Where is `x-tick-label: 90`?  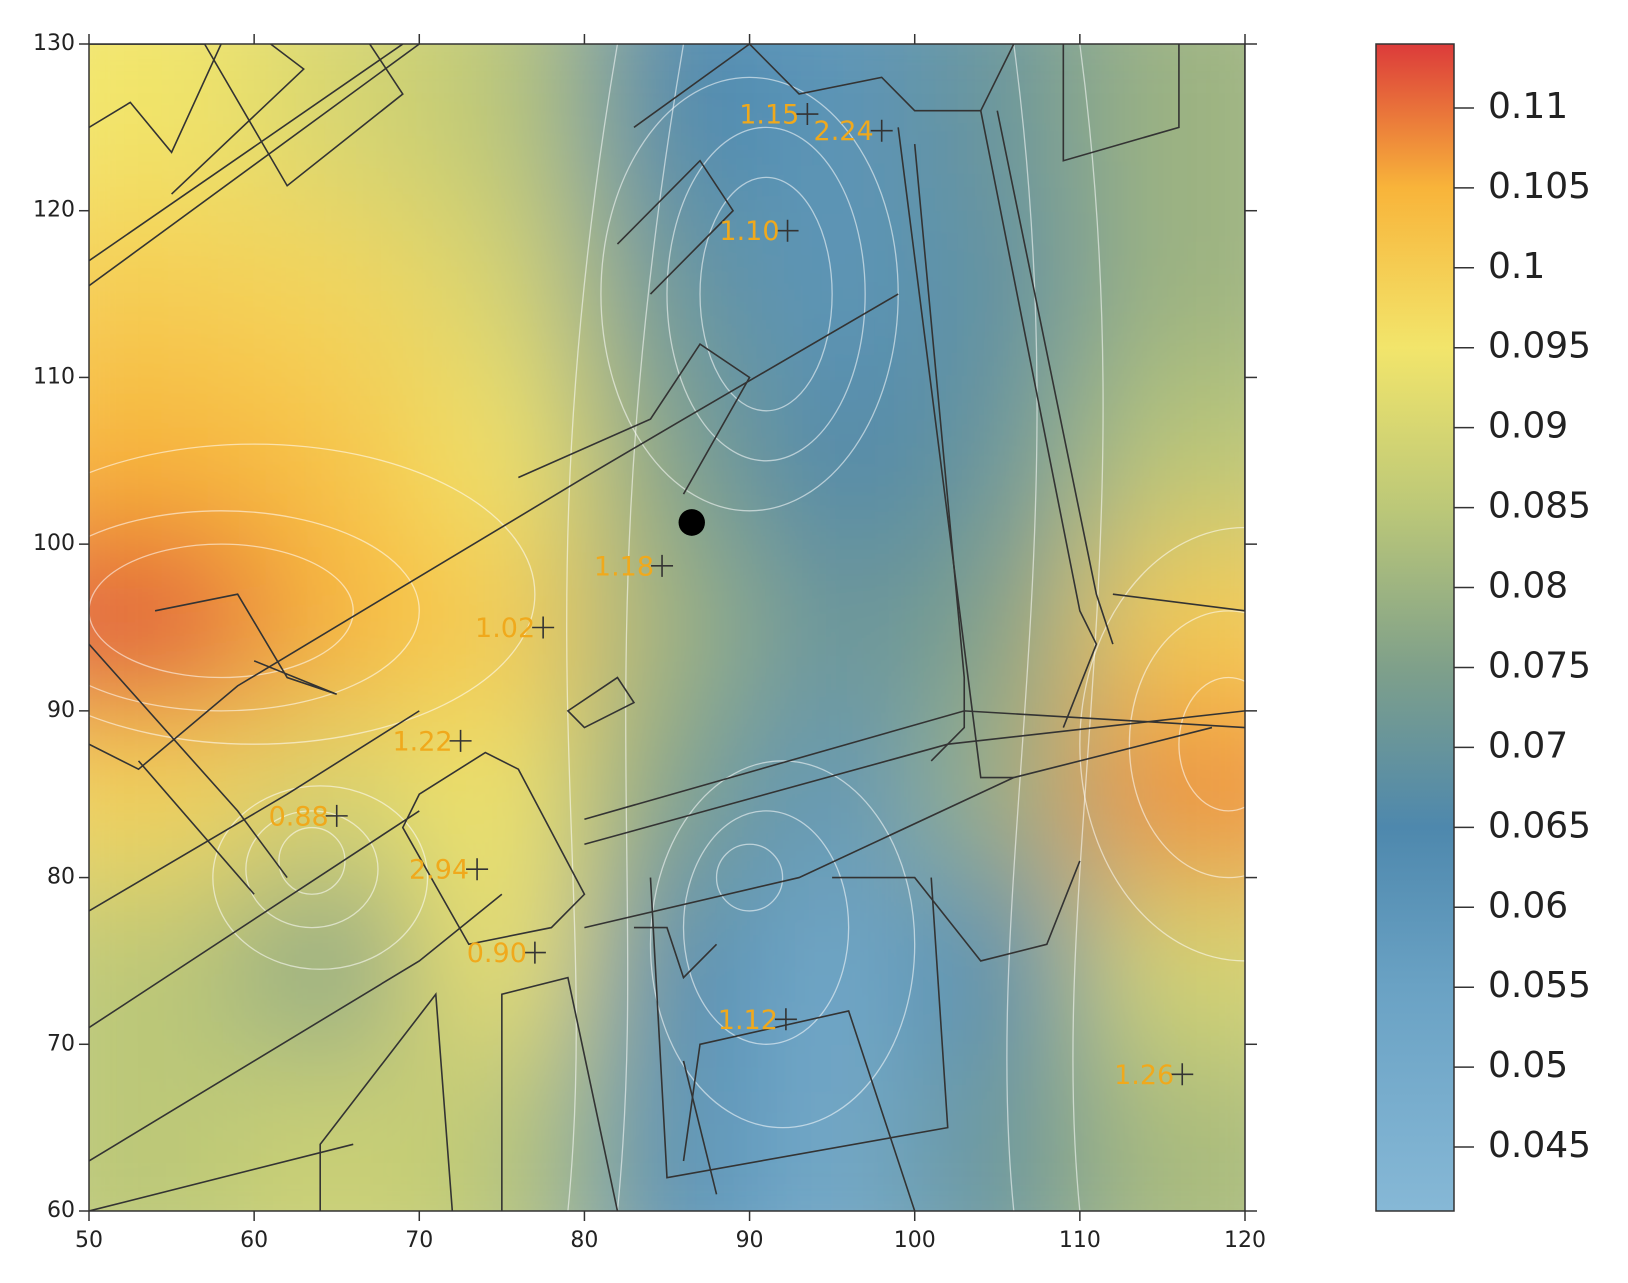 x-tick-label: 90 is located at coordinates (750, 1240).